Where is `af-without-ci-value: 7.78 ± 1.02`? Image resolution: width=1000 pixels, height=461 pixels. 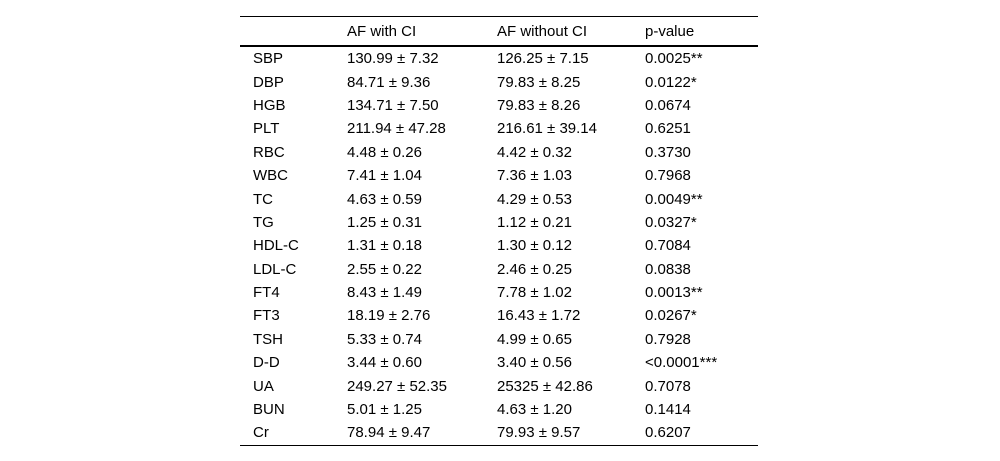
af-without-ci-value: 7.78 ± 1.02 is located at coordinates (534, 293).